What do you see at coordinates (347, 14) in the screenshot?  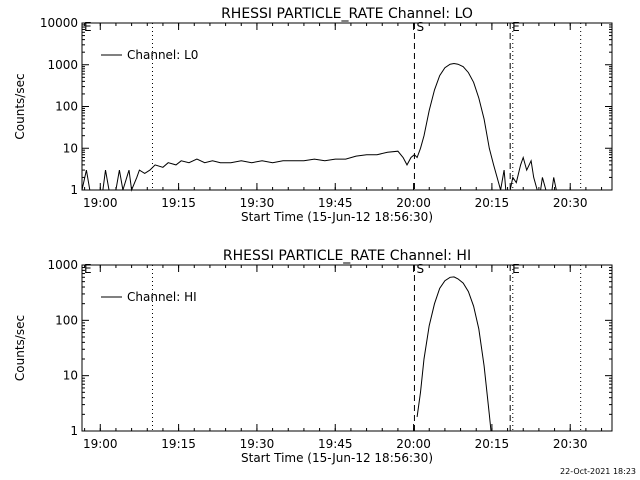 I see `chart-title: RHESSI PARTICLE_RATE Channel: LO` at bounding box center [347, 14].